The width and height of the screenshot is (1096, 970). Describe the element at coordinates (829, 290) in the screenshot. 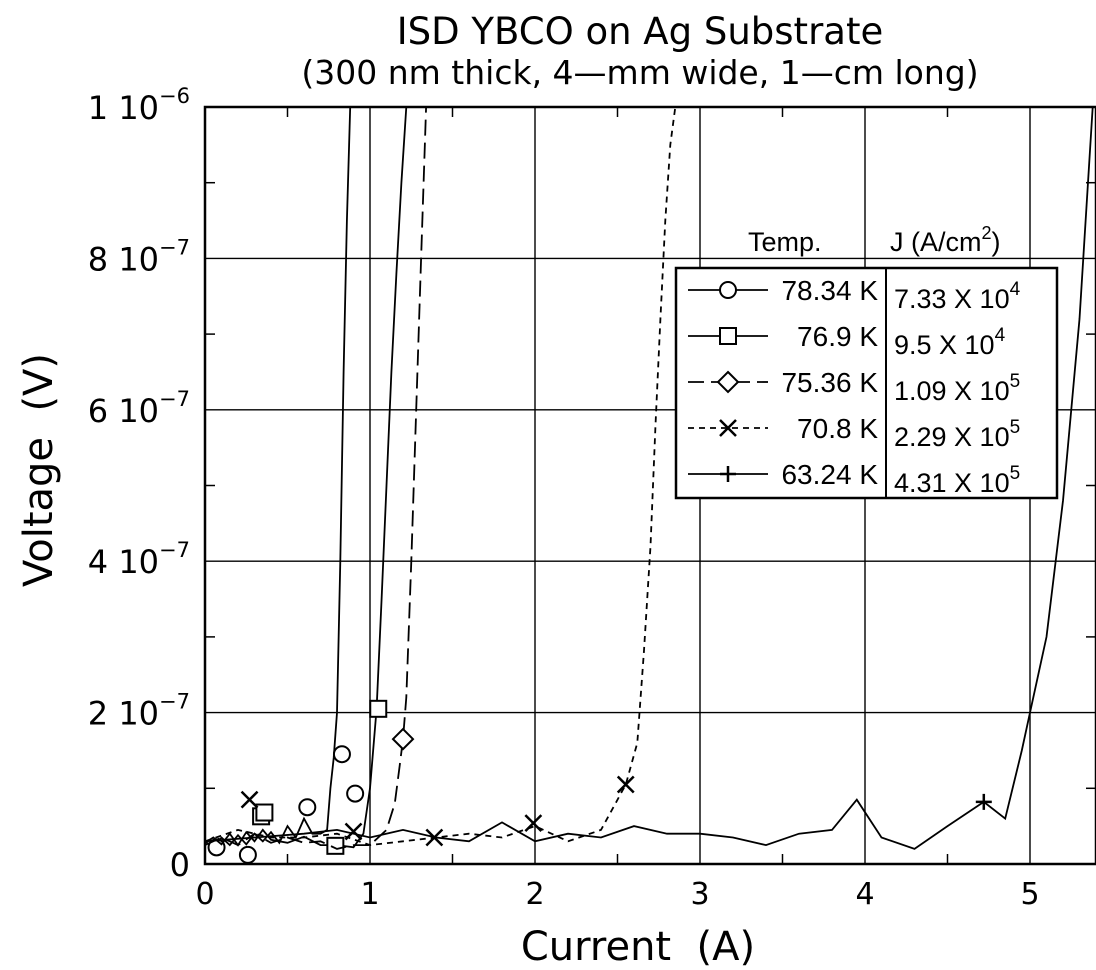

I see `legend-temp: 78.34 K` at that location.